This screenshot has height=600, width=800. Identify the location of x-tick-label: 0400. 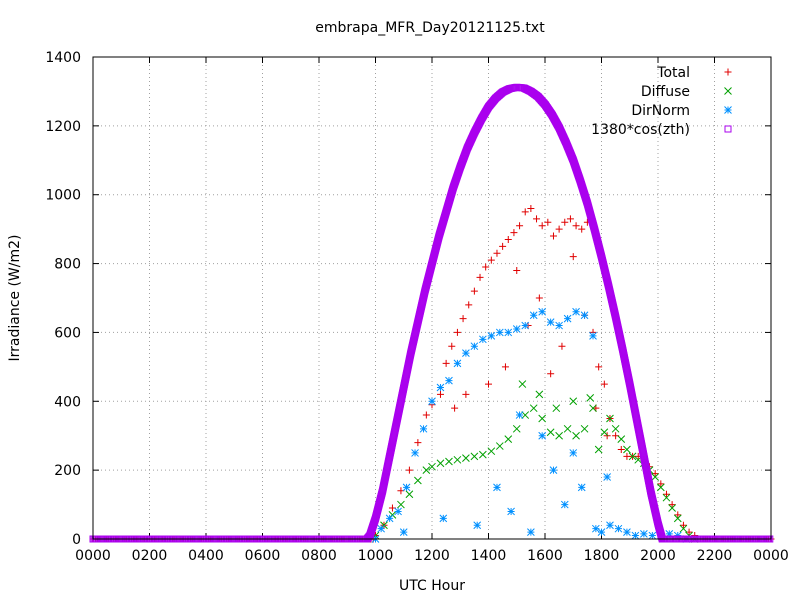
(206, 556).